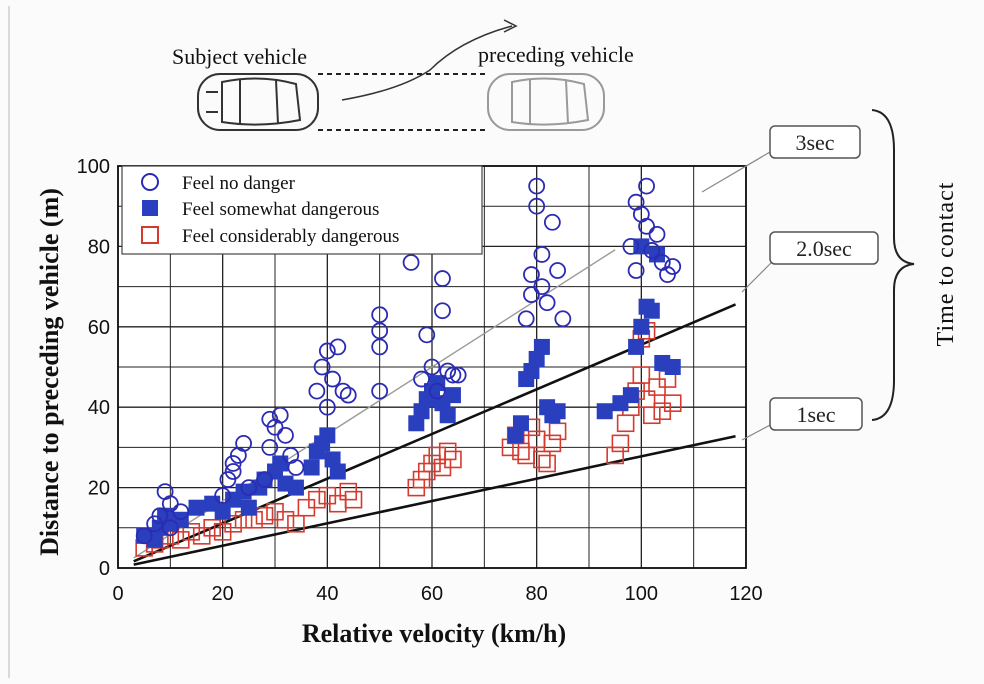  Describe the element at coordinates (824, 248) in the screenshot. I see `callout-box-2sec` at that location.